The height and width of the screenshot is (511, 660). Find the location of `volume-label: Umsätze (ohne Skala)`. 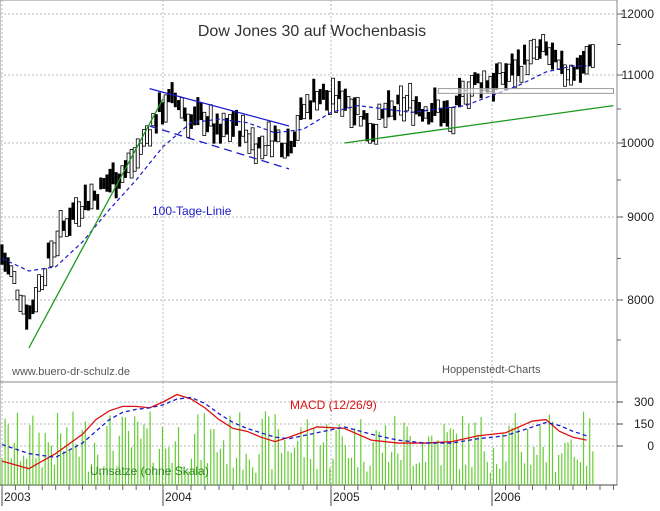

volume-label: Umsätze (ohne Skala) is located at coordinates (149, 471).